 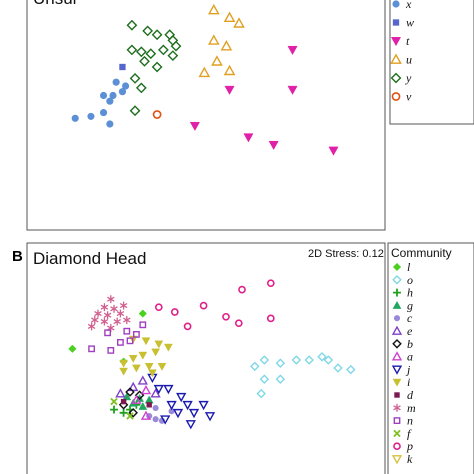 What do you see at coordinates (264, 100) in the screenshot?
I see `series-t-points` at bounding box center [264, 100].